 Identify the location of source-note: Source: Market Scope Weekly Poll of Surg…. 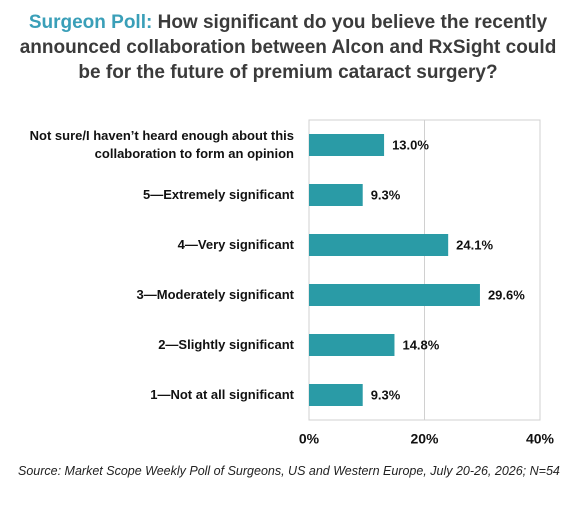
(289, 471).